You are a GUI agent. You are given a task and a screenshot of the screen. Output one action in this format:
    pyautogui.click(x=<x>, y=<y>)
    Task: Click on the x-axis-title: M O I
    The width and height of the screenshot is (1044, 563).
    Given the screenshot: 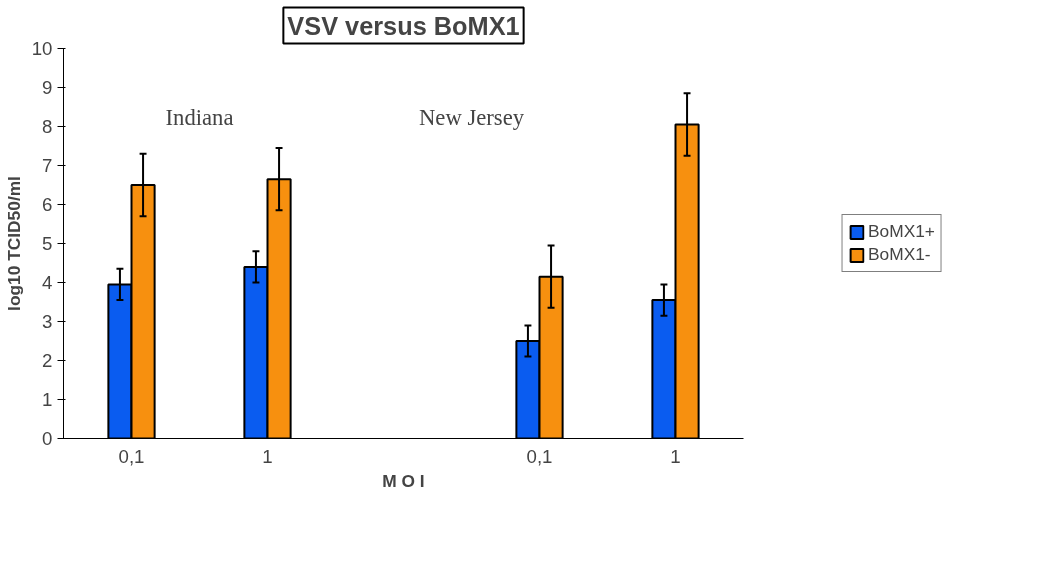 What is the action you would take?
    pyautogui.click(x=403, y=480)
    